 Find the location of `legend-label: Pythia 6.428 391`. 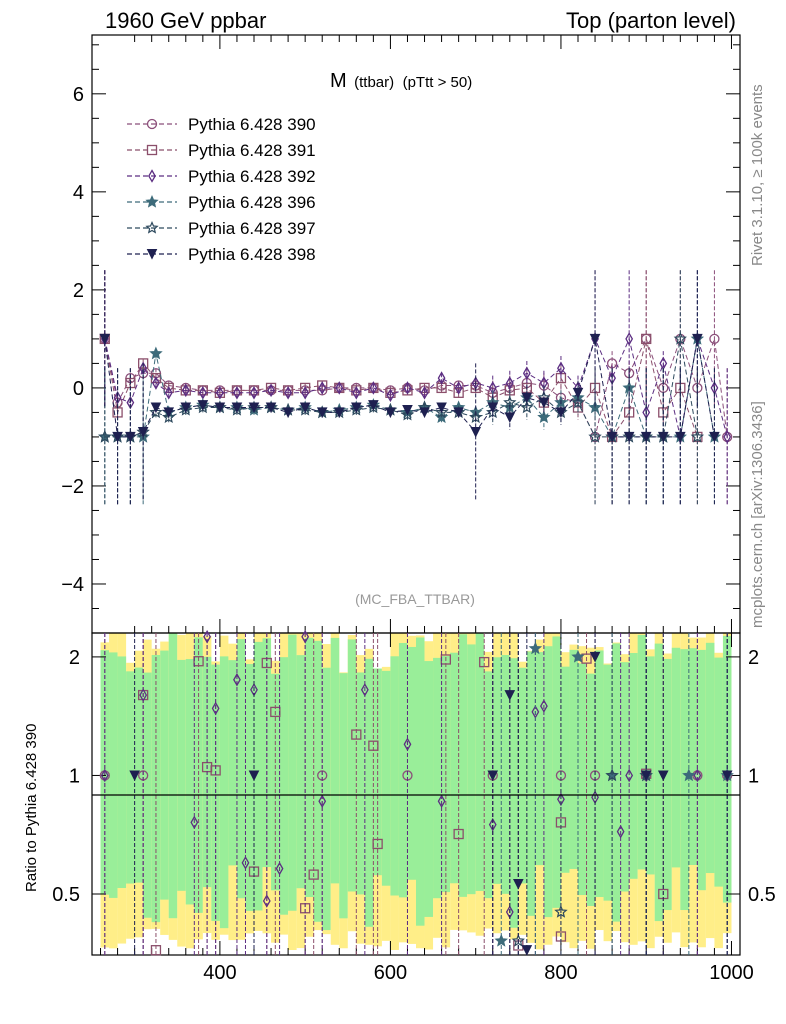

legend-label: Pythia 6.428 391 is located at coordinates (252, 150).